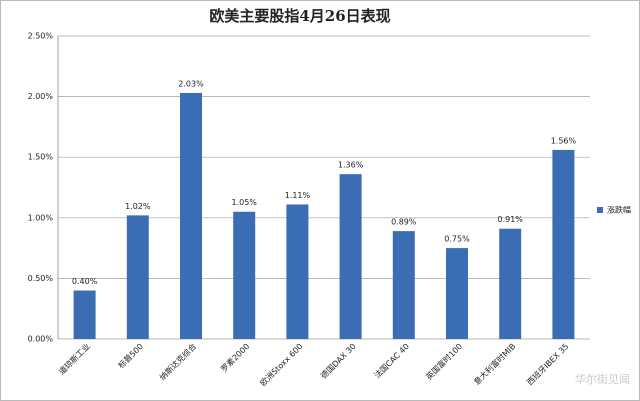 Image resolution: width=640 pixels, height=401 pixels. Describe the element at coordinates (85, 281) in the screenshot. I see `value-label: 0.40%` at that location.